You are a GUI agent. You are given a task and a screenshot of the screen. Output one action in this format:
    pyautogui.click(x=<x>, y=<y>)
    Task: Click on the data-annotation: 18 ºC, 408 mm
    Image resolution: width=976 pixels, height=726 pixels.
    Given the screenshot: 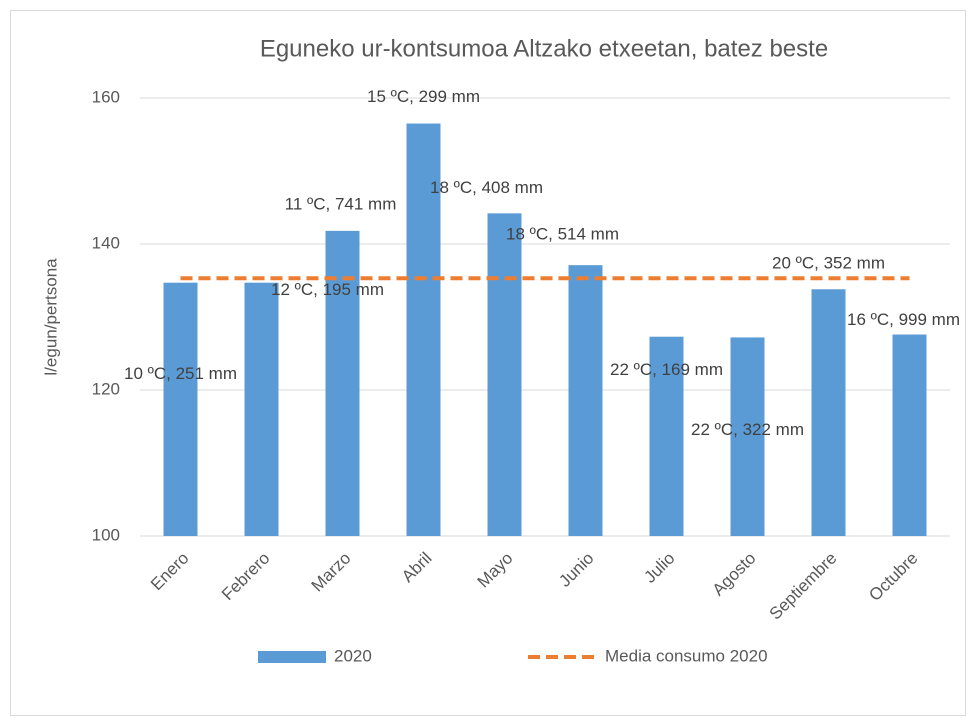 What is the action you would take?
    pyautogui.click(x=486, y=187)
    